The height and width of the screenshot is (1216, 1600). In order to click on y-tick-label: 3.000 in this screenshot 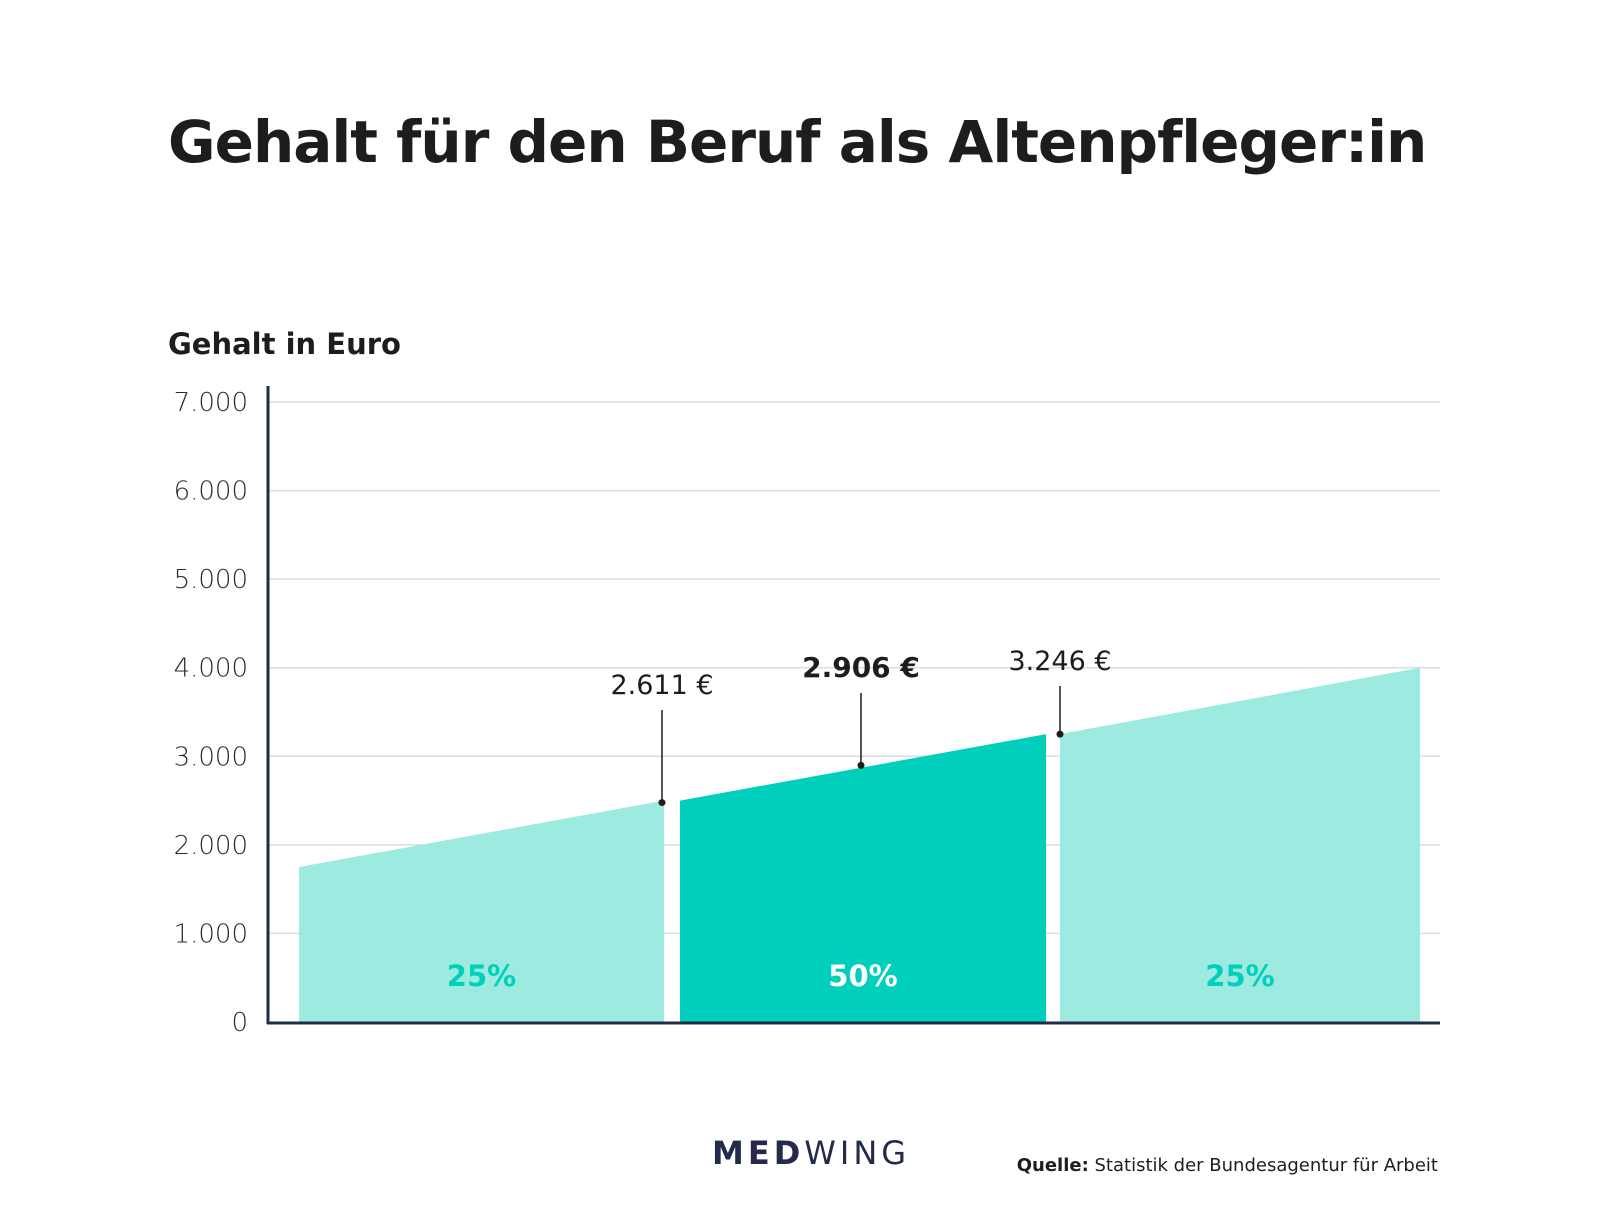, I will do `click(211, 757)`.